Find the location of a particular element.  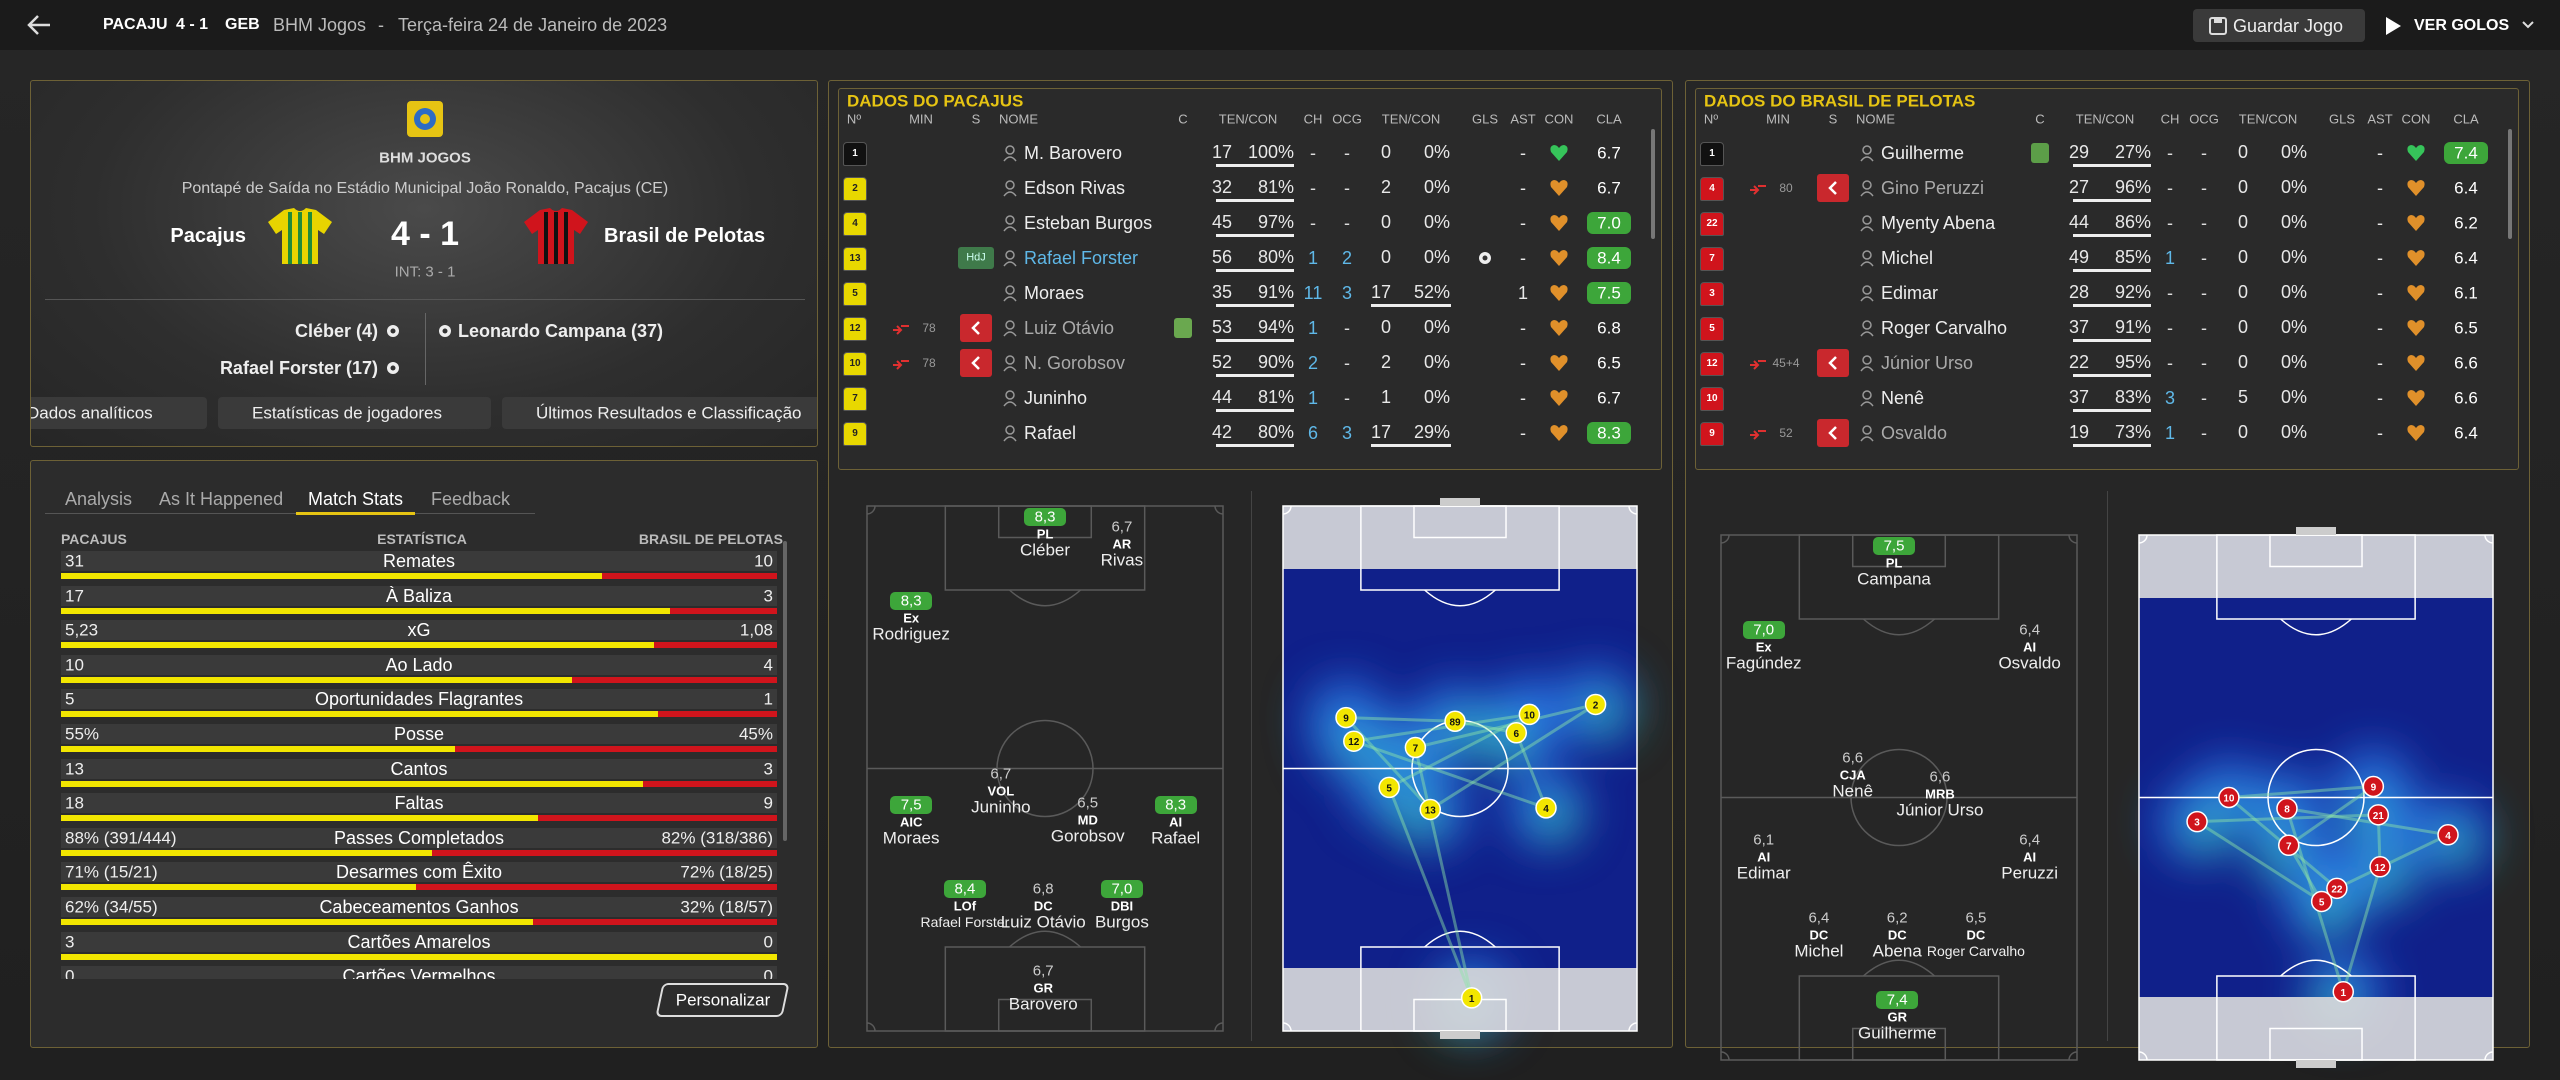

player-name: Rivas is located at coordinates (1122, 560).